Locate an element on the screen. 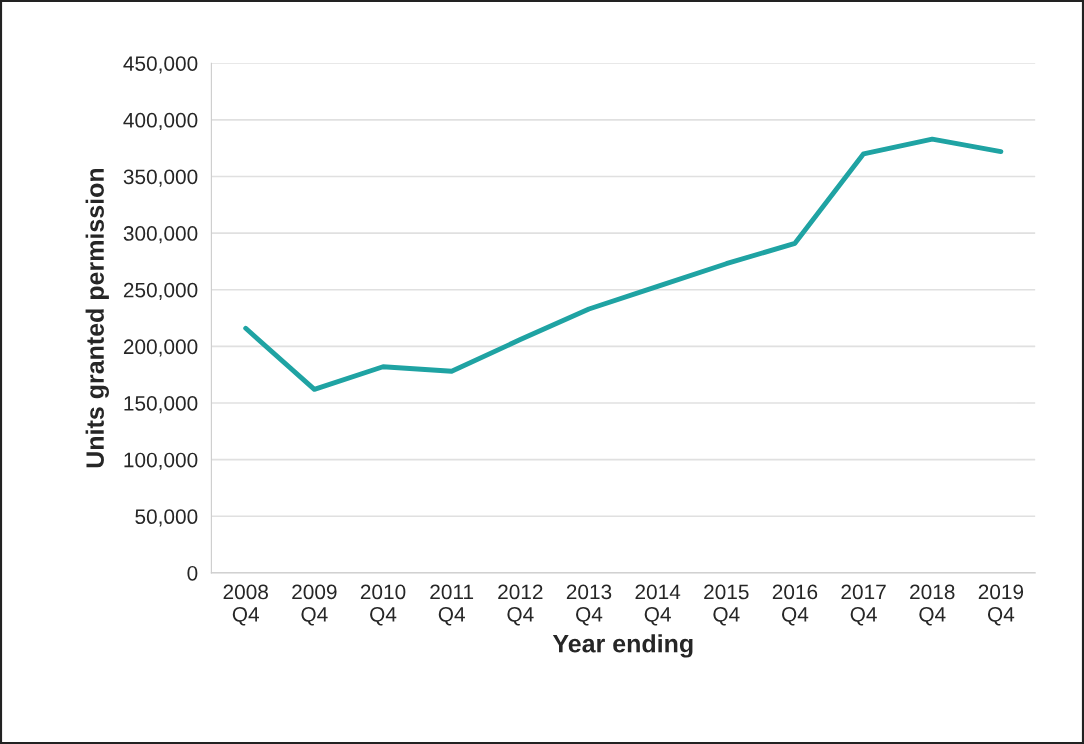  y-tick-label: 200,000 is located at coordinates (160, 348).